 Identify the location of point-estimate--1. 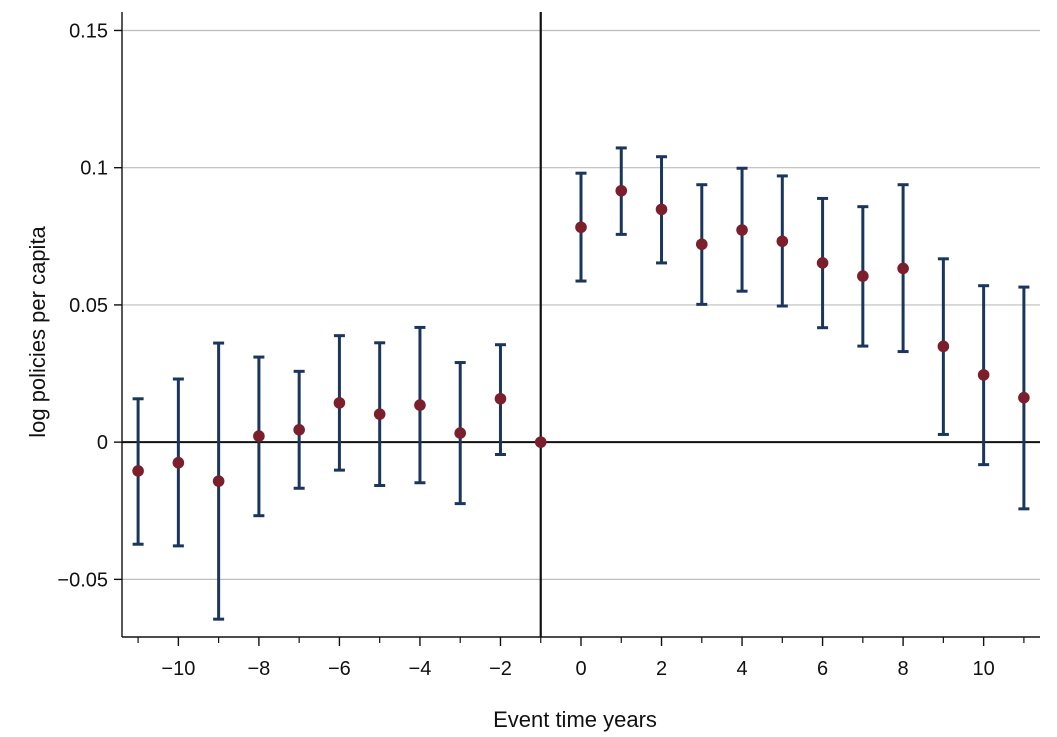
(540, 442).